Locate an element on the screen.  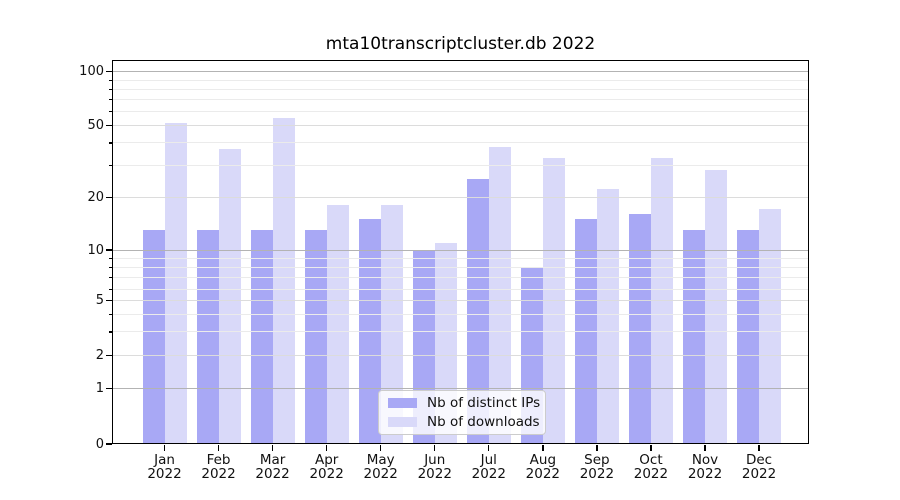
y-tick-label: 2 is located at coordinates (99, 356).